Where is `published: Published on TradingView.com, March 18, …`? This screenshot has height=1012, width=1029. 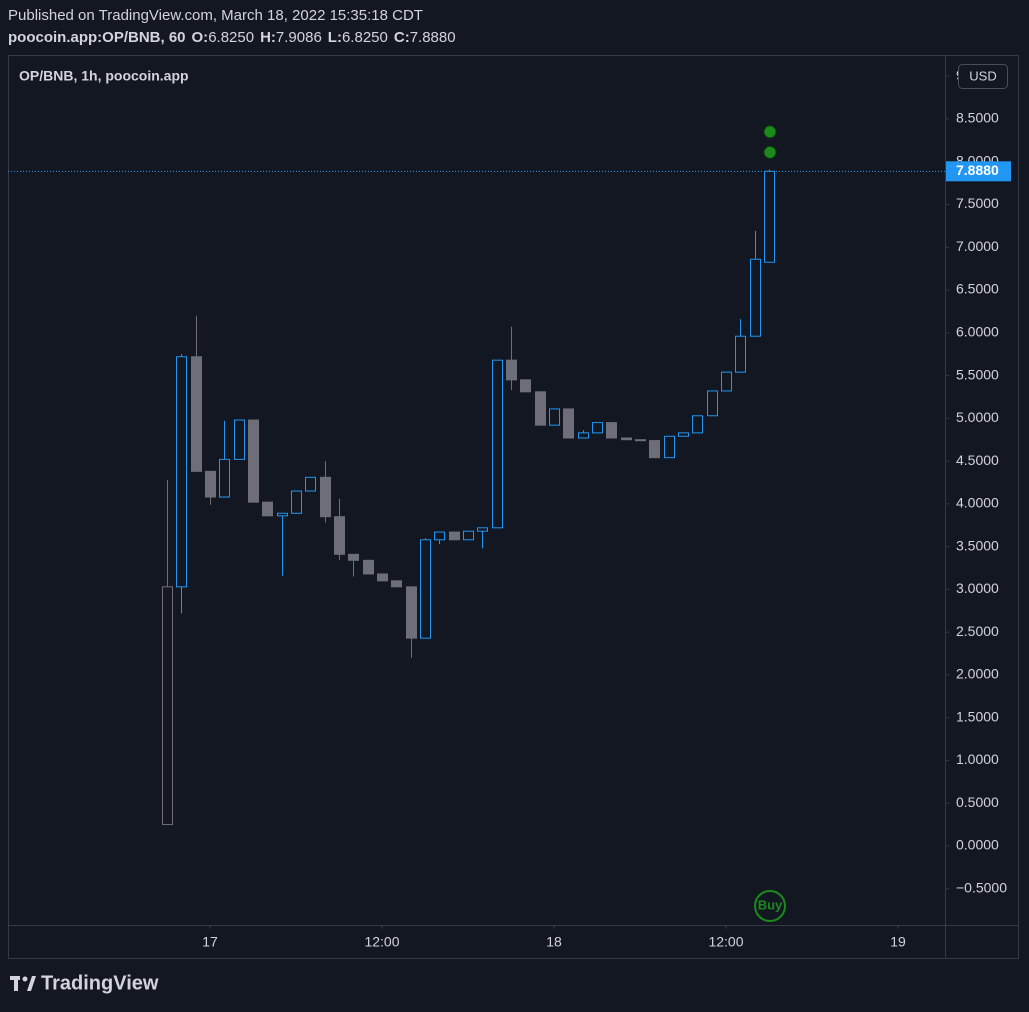 published: Published on TradingView.com, March 18, … is located at coordinates (215, 15).